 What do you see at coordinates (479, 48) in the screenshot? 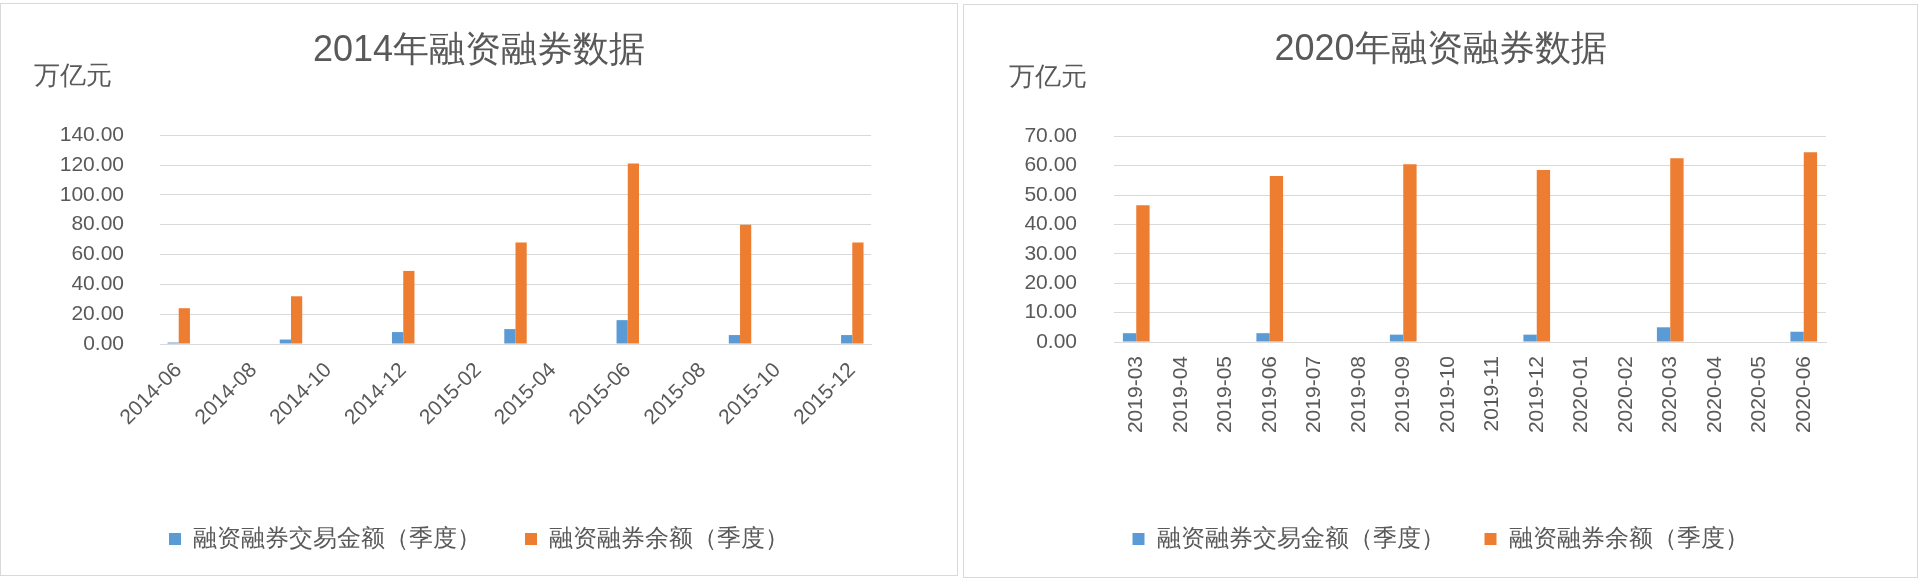
I see `chart-title: 2014年融资融券数据` at bounding box center [479, 48].